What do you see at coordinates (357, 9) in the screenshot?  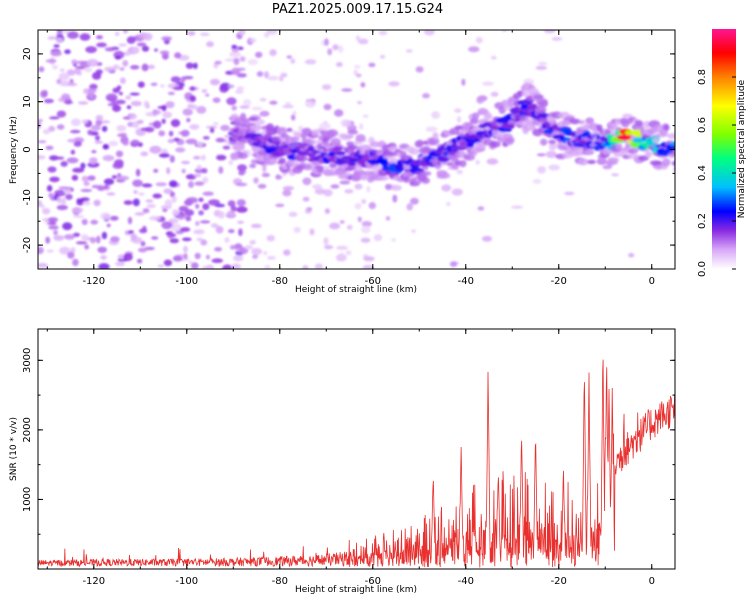 I see `chart-title: PAZ1.2025.009.17.15.G24` at bounding box center [357, 9].